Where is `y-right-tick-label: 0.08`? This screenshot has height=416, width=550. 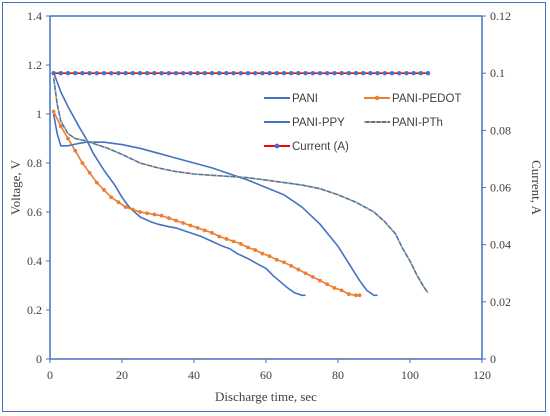 y-right-tick-label: 0.08 is located at coordinates (500, 130).